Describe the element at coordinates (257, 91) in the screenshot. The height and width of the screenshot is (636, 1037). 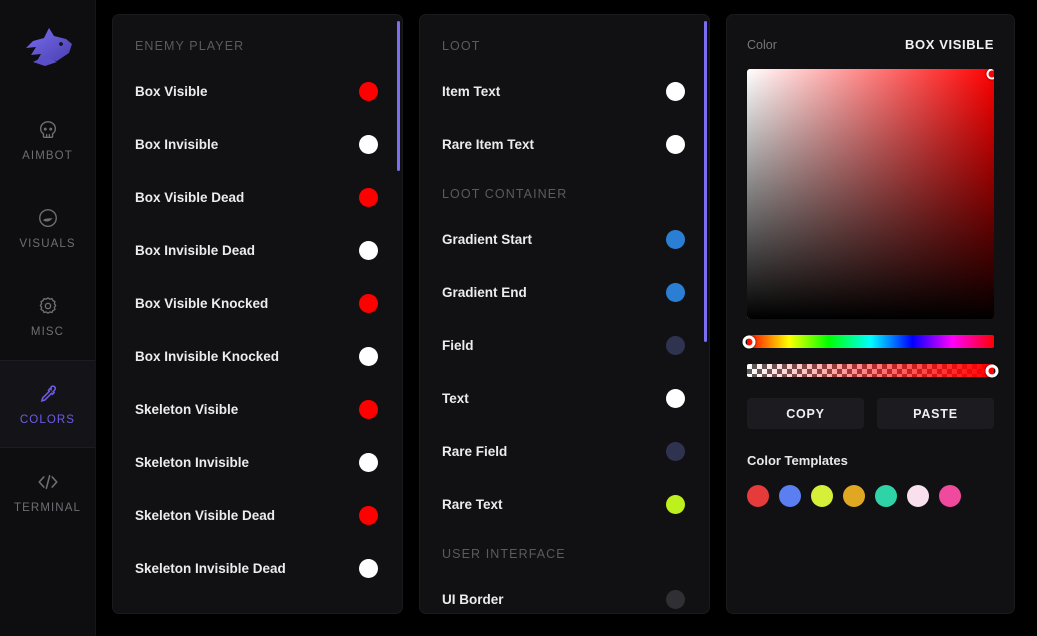
I see `color-row: Box Visible` at that location.